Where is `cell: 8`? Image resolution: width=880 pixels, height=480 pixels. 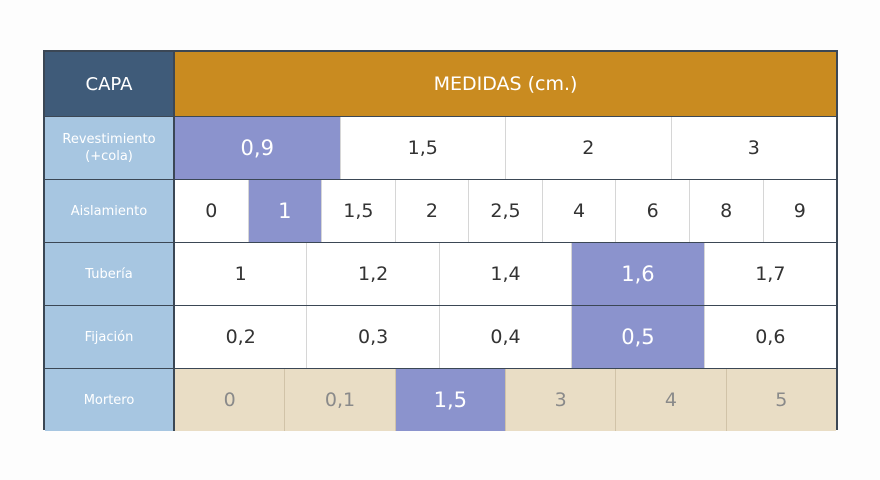 cell: 8 is located at coordinates (725, 211).